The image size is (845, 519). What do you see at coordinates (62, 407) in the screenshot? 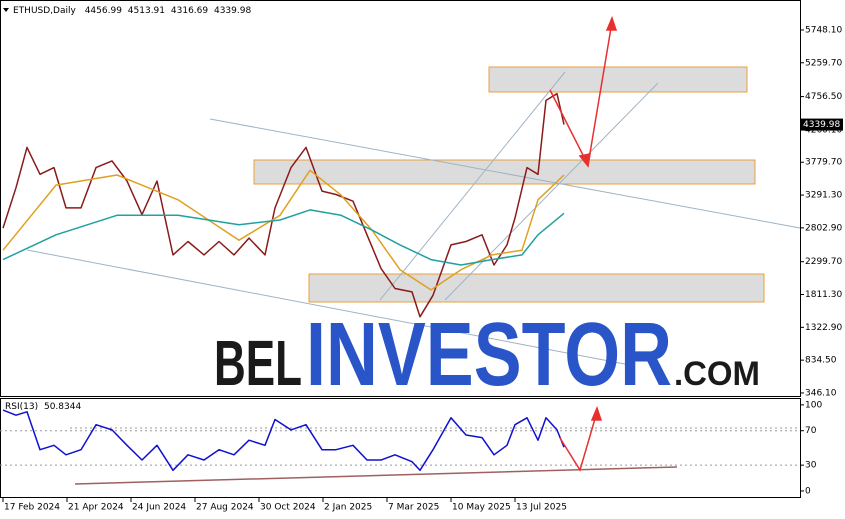
I see `rsi-value: 50.8344` at bounding box center [62, 407].